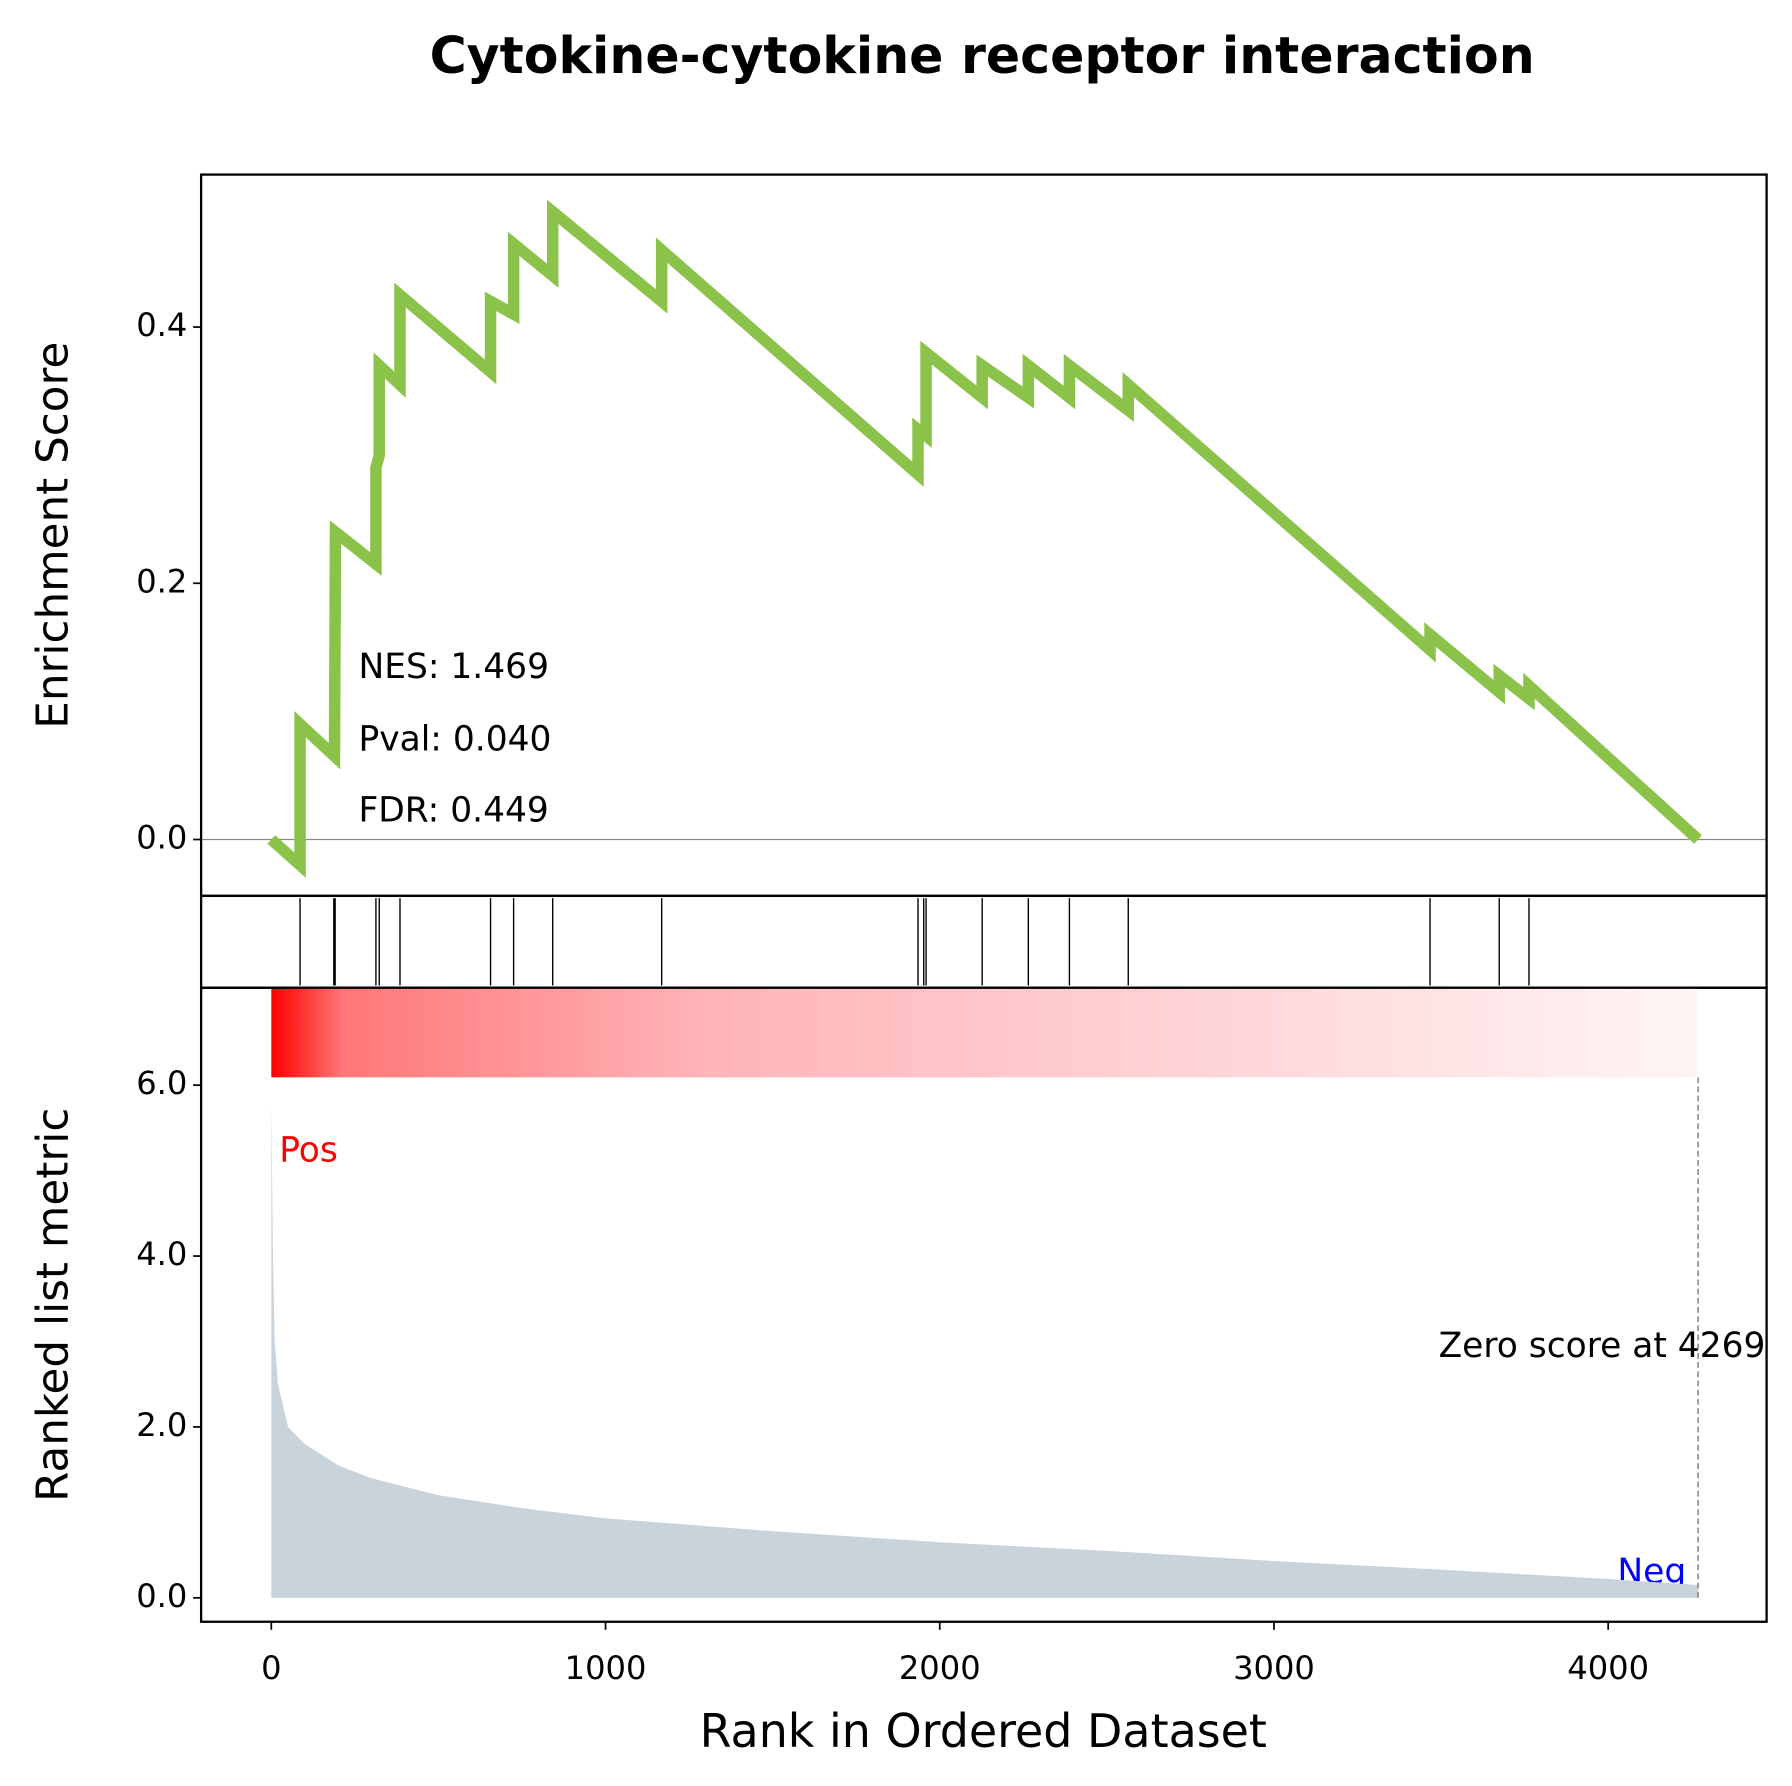 This screenshot has height=1786, width=1792. What do you see at coordinates (1602, 1346) in the screenshot?
I see `zero-score-label: Zero score at 4269` at bounding box center [1602, 1346].